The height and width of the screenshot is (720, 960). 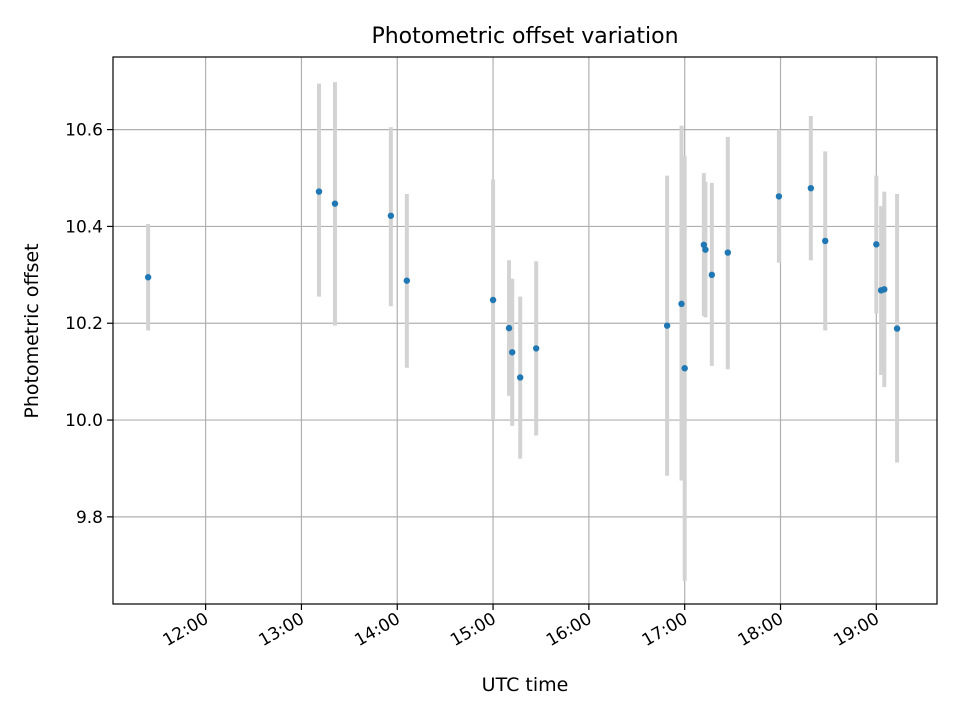 I want to click on x-tick-label: 18:00, so click(x=761, y=630).